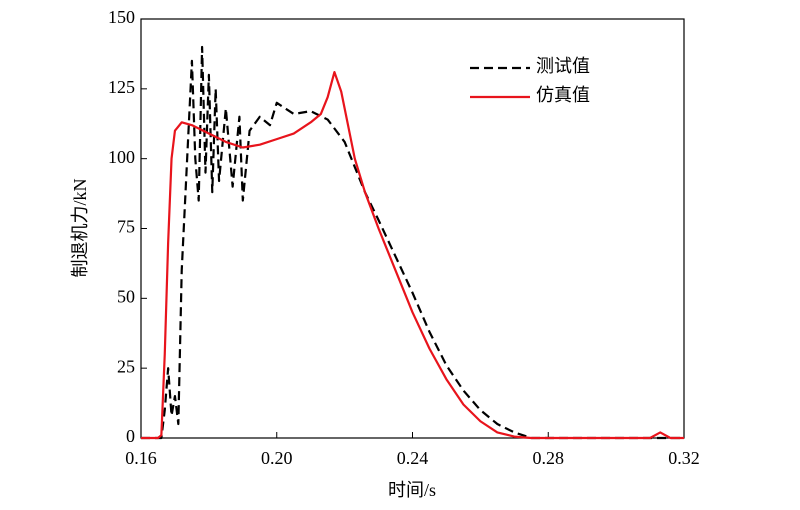 The height and width of the screenshot is (510, 800). Describe the element at coordinates (563, 66) in the screenshot. I see `legend-label: 测试值` at that location.